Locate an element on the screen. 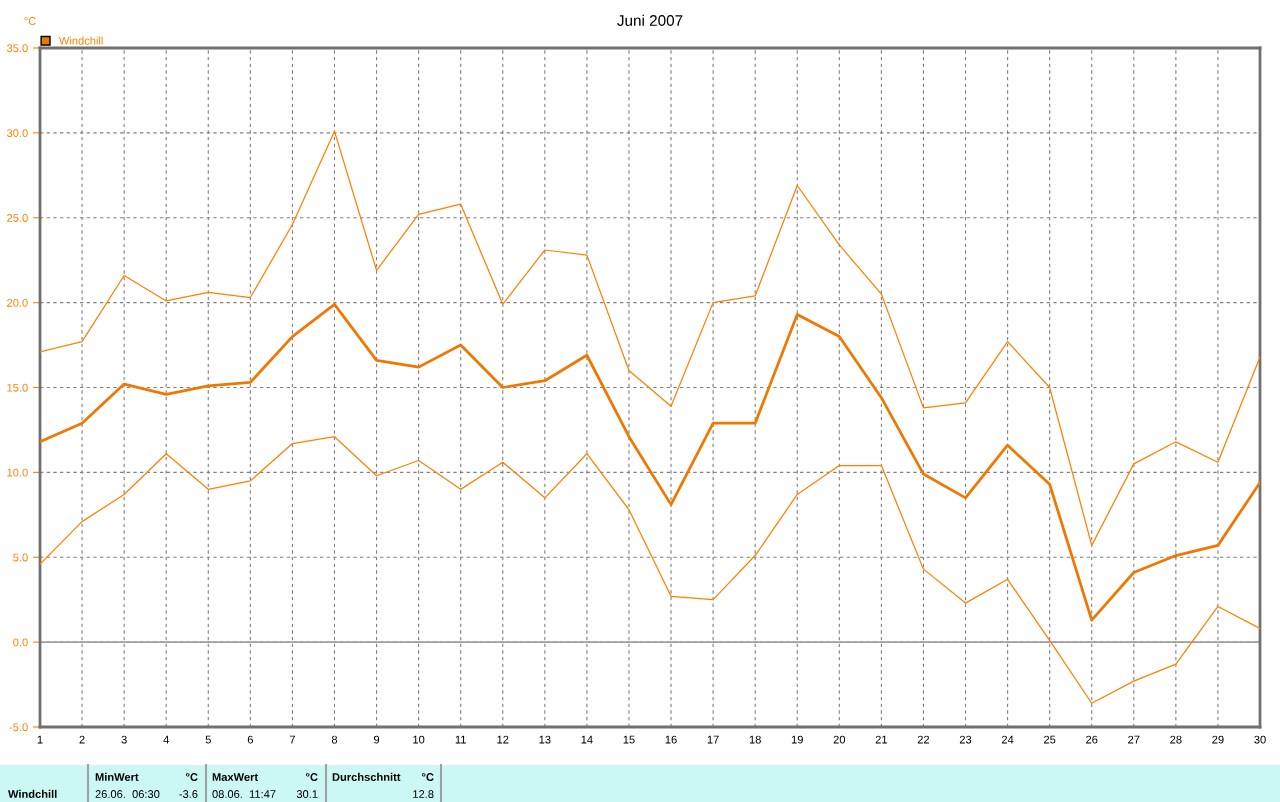 The image size is (1280, 802). x-tick-label: 1 is located at coordinates (40, 739).